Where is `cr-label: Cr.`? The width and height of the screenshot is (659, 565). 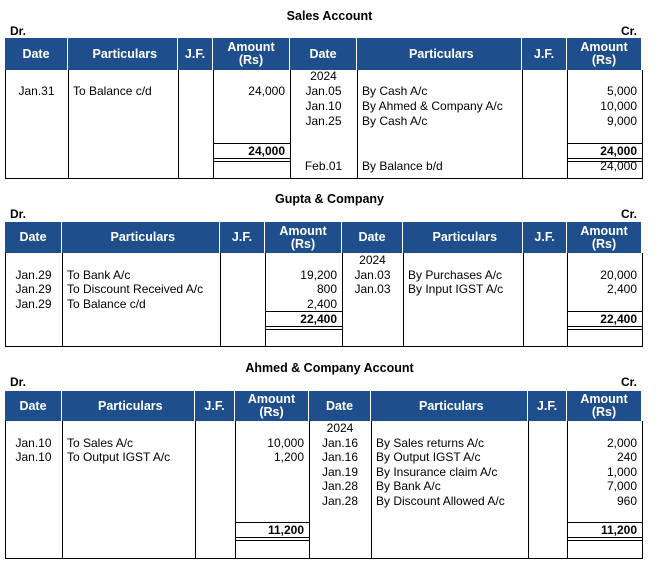 cr-label: Cr. is located at coordinates (628, 31).